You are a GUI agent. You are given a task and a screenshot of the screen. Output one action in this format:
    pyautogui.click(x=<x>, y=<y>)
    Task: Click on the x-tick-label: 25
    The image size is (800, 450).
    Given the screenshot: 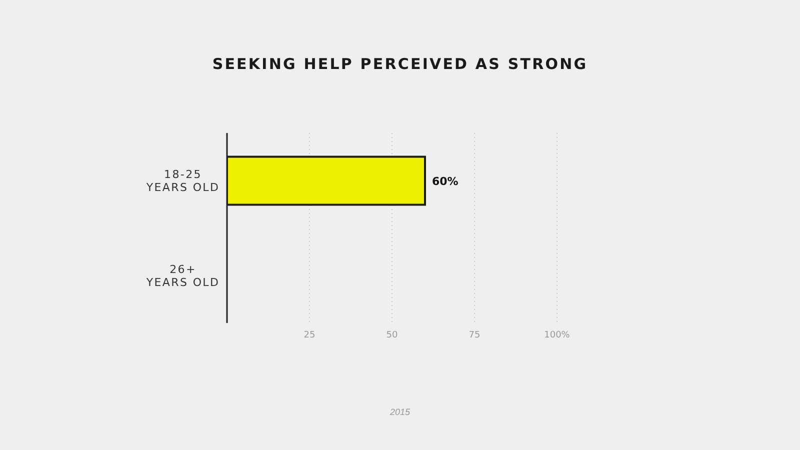 What is the action you would take?
    pyautogui.click(x=310, y=335)
    